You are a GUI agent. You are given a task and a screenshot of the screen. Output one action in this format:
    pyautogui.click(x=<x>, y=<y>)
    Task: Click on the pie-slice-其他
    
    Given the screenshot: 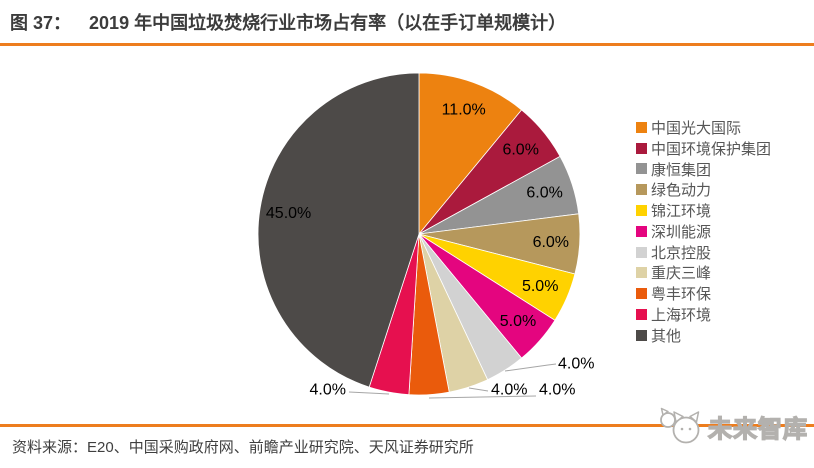 What is the action you would take?
    pyautogui.click(x=338, y=230)
    